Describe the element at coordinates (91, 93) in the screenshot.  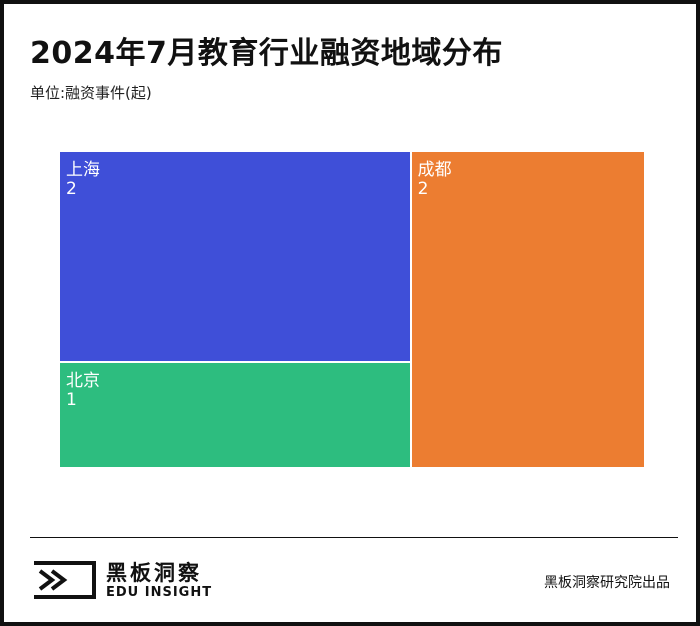
I see `chart-subtitle: 单位:融资事件(起)` at that location.